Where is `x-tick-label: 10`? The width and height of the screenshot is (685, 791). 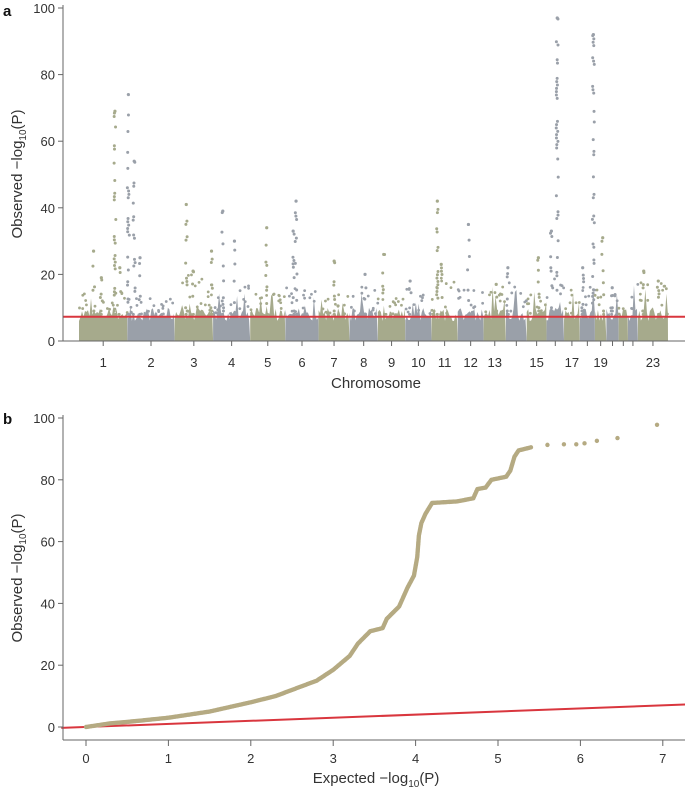
x-tick-label: 10 is located at coordinates (418, 362).